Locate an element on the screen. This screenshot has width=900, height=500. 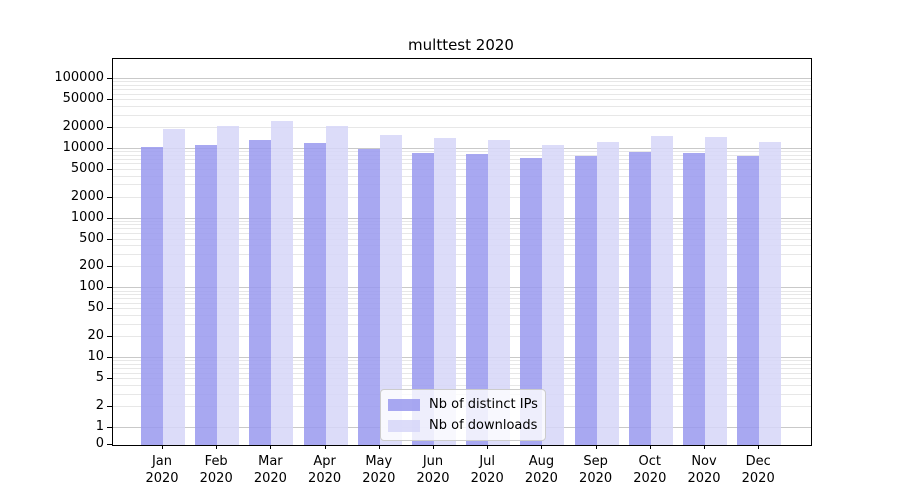
ytick-label-10: 10 is located at coordinates (95, 357).